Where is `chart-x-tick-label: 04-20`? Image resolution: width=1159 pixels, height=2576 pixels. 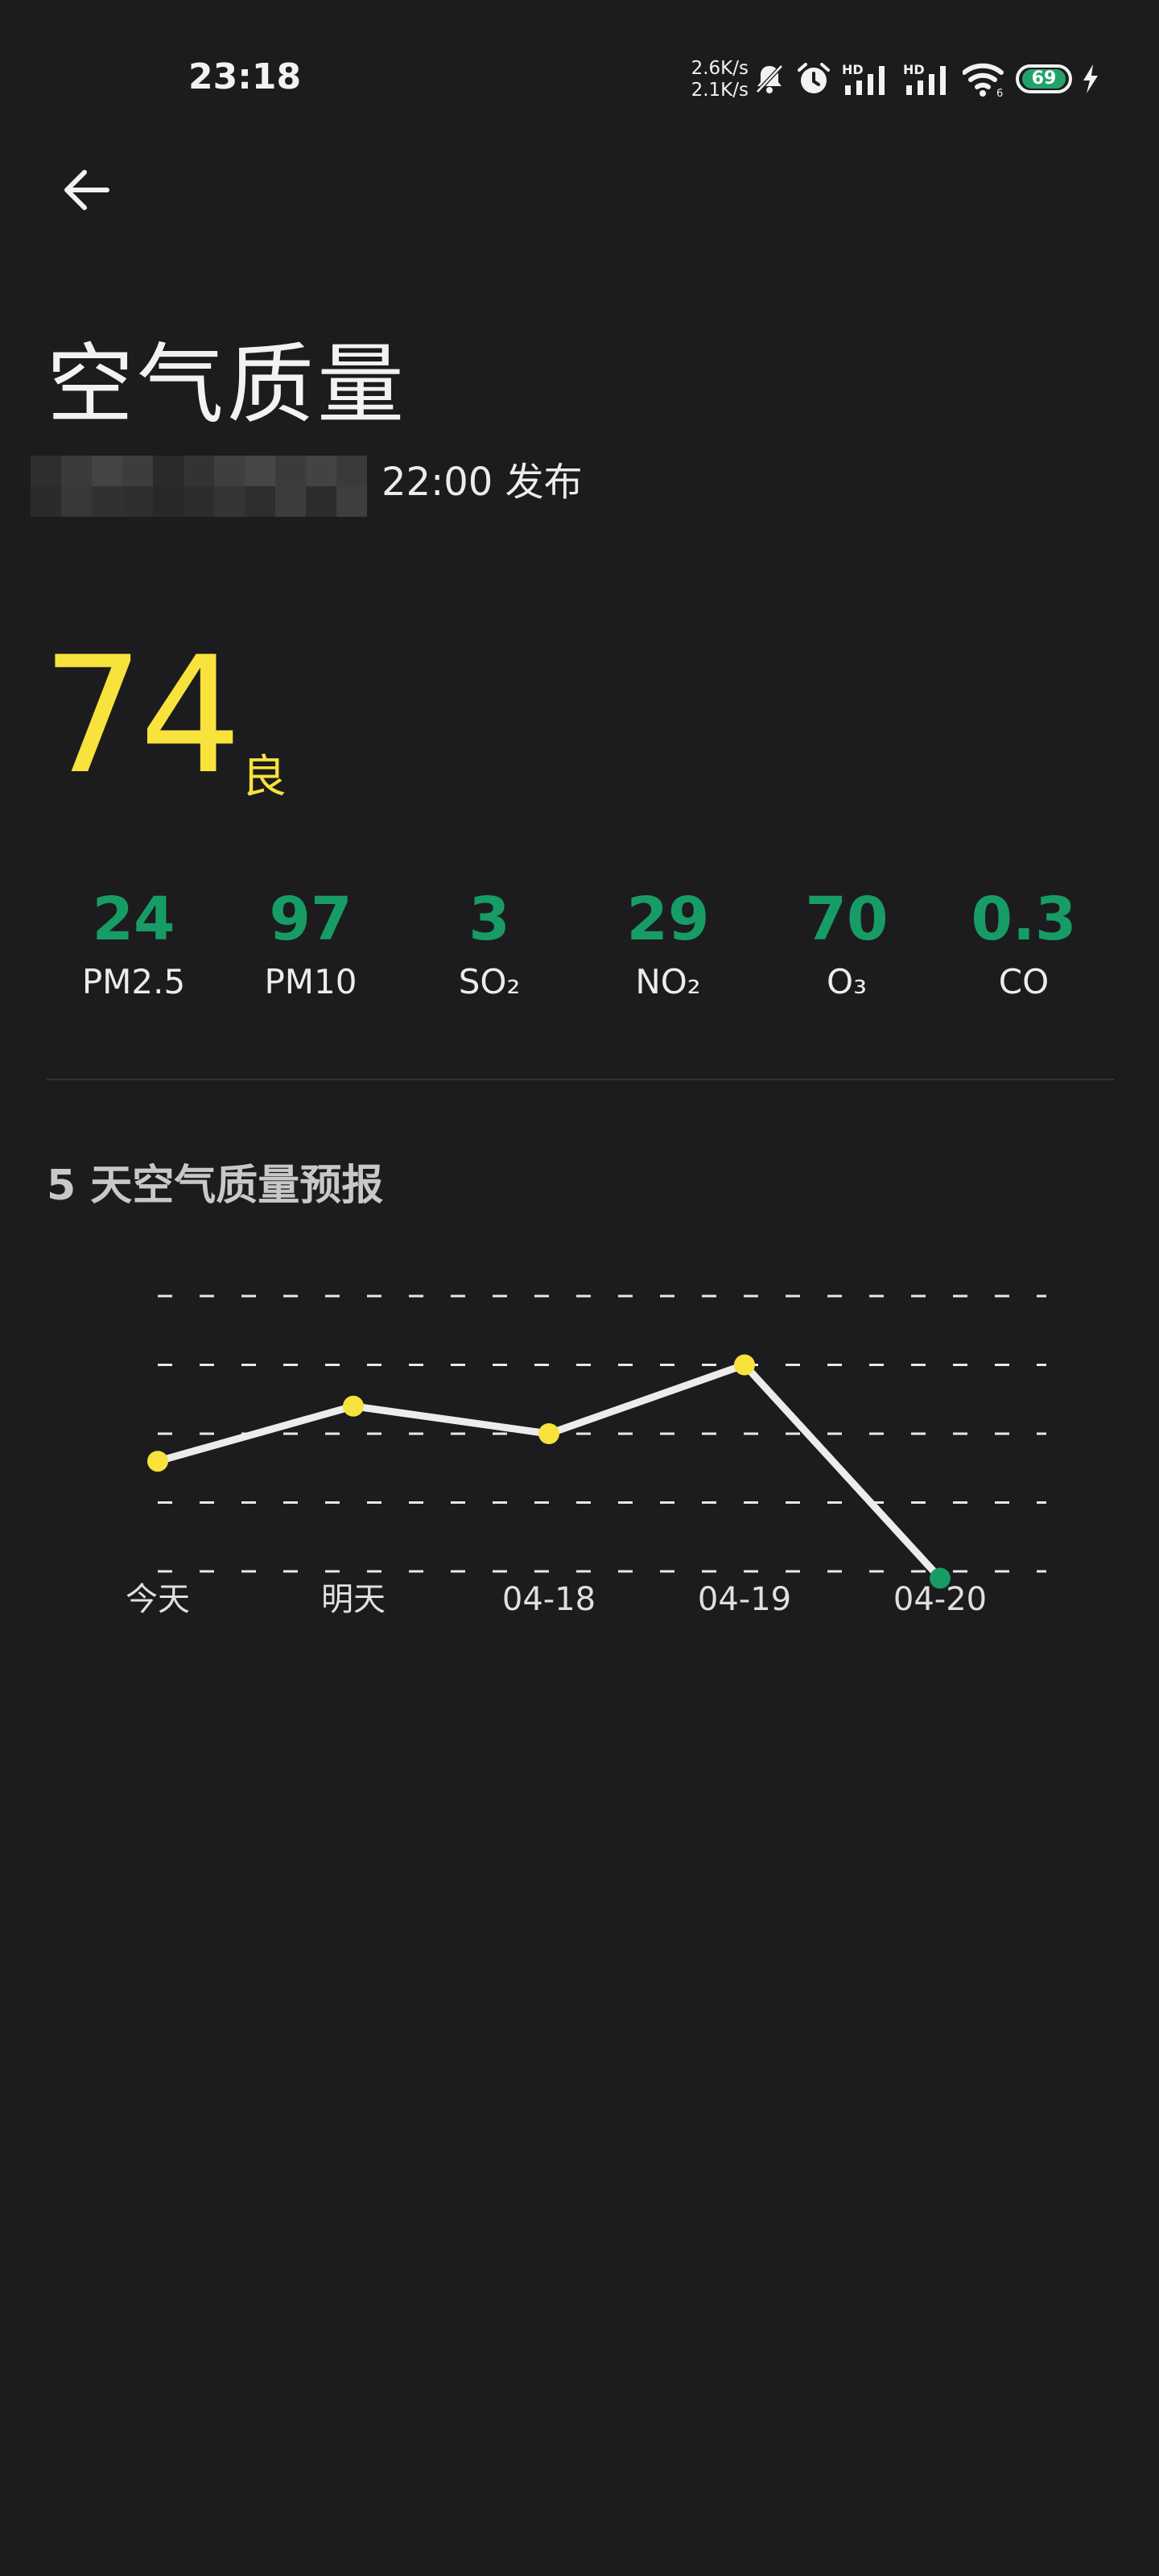 chart-x-tick-label: 04-20 is located at coordinates (940, 1599).